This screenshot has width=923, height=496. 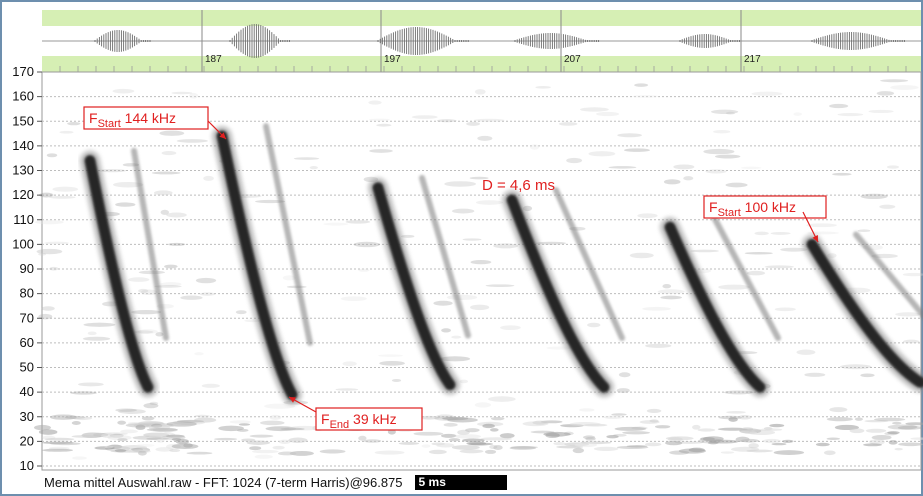 I want to click on annotation: FStart 144 kHz, so click(x=155, y=123).